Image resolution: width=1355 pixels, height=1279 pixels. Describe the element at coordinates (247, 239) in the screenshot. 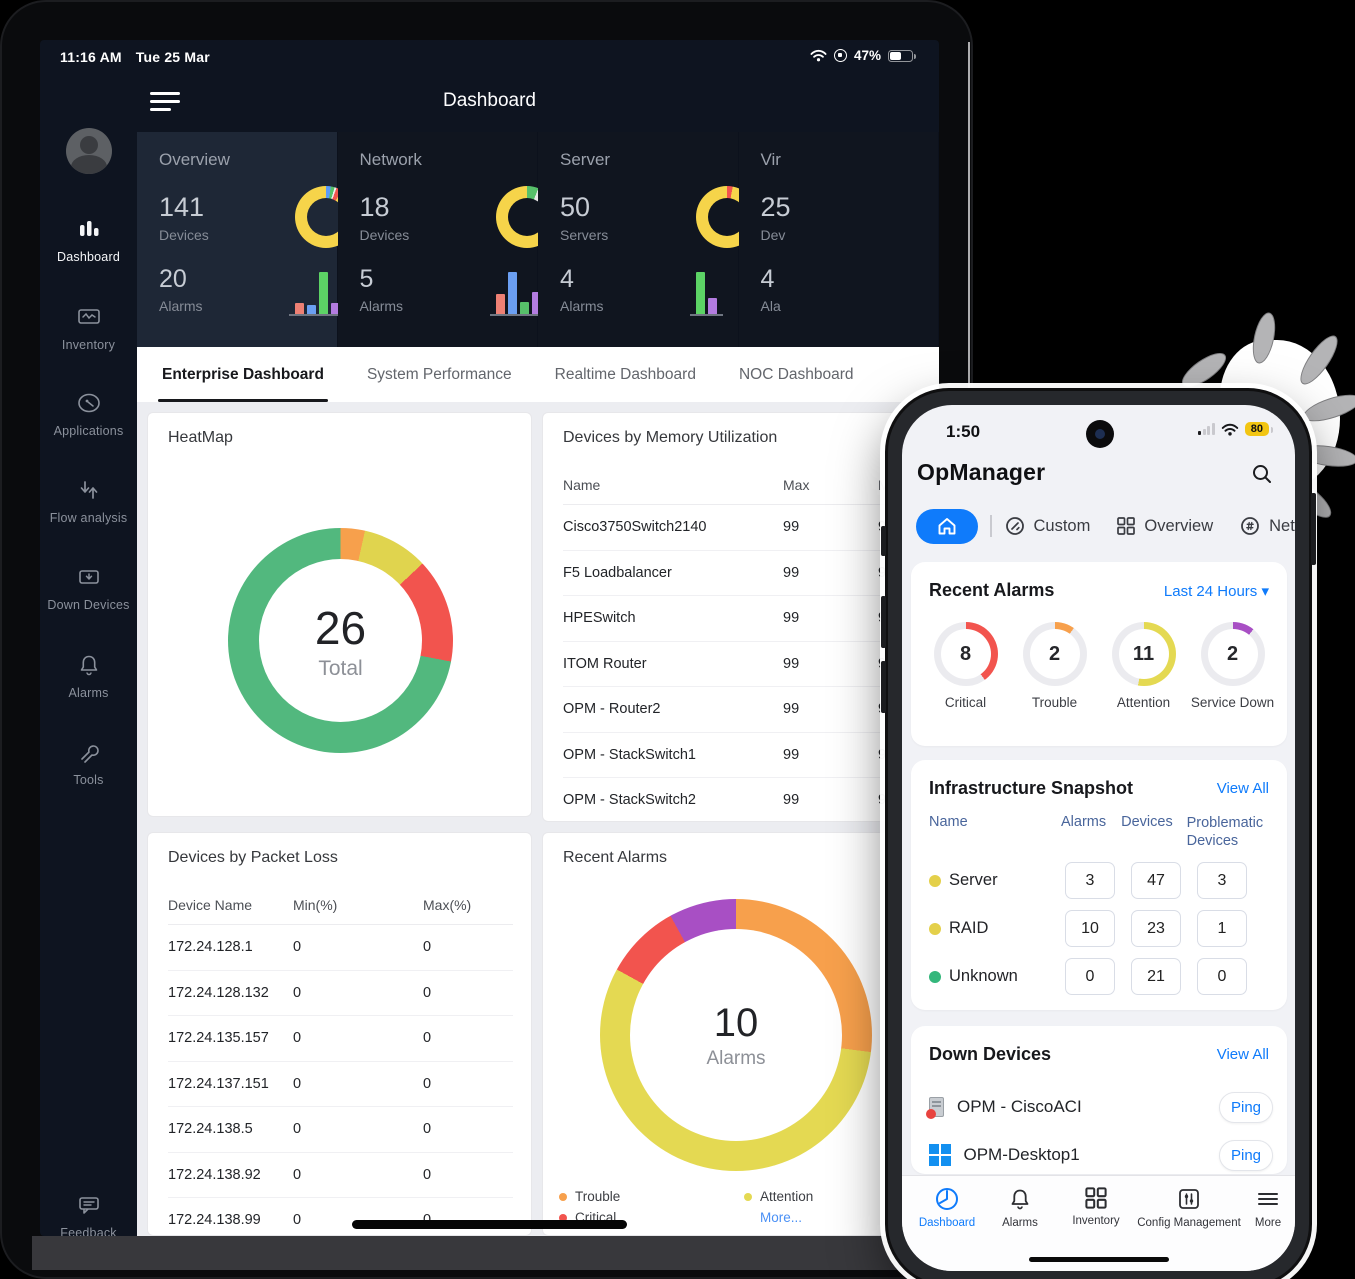

I see `summary-card-overview: Overview 141 Devices 20 Alarms` at that location.